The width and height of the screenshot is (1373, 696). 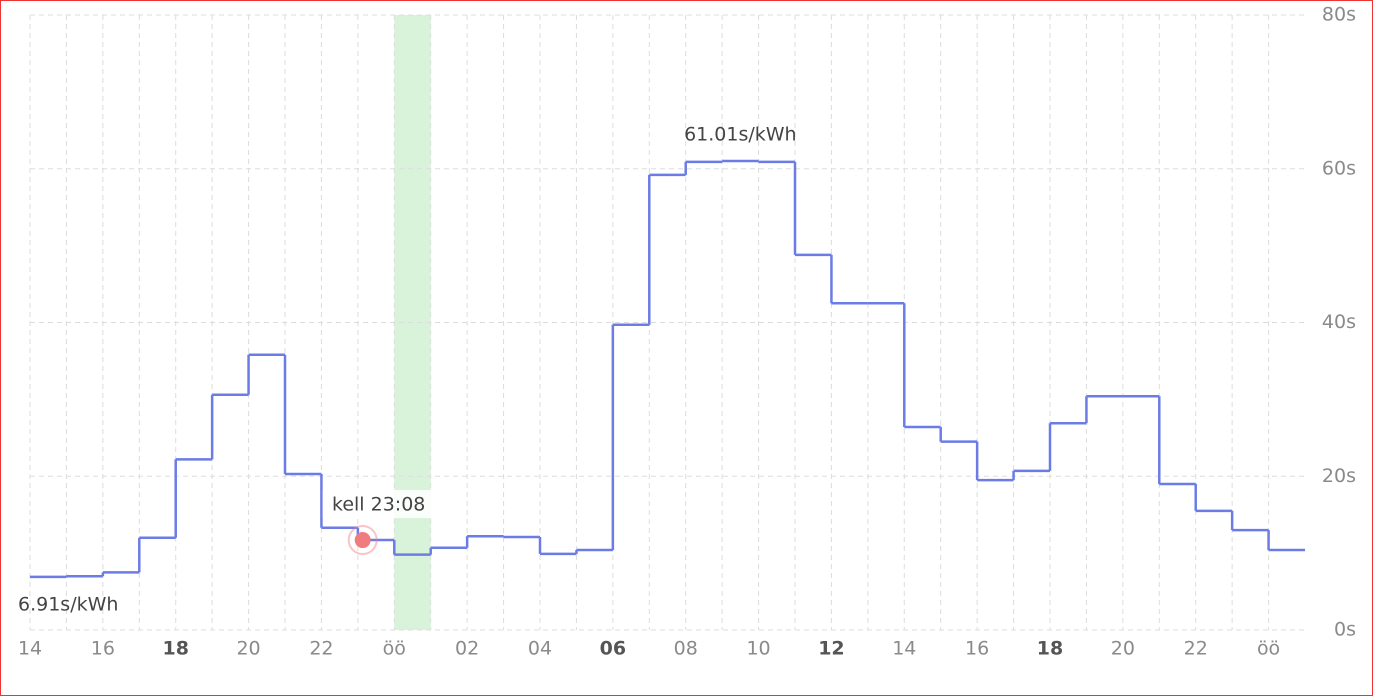 What do you see at coordinates (686, 649) in the screenshot?
I see `x-tick-label: 08` at bounding box center [686, 649].